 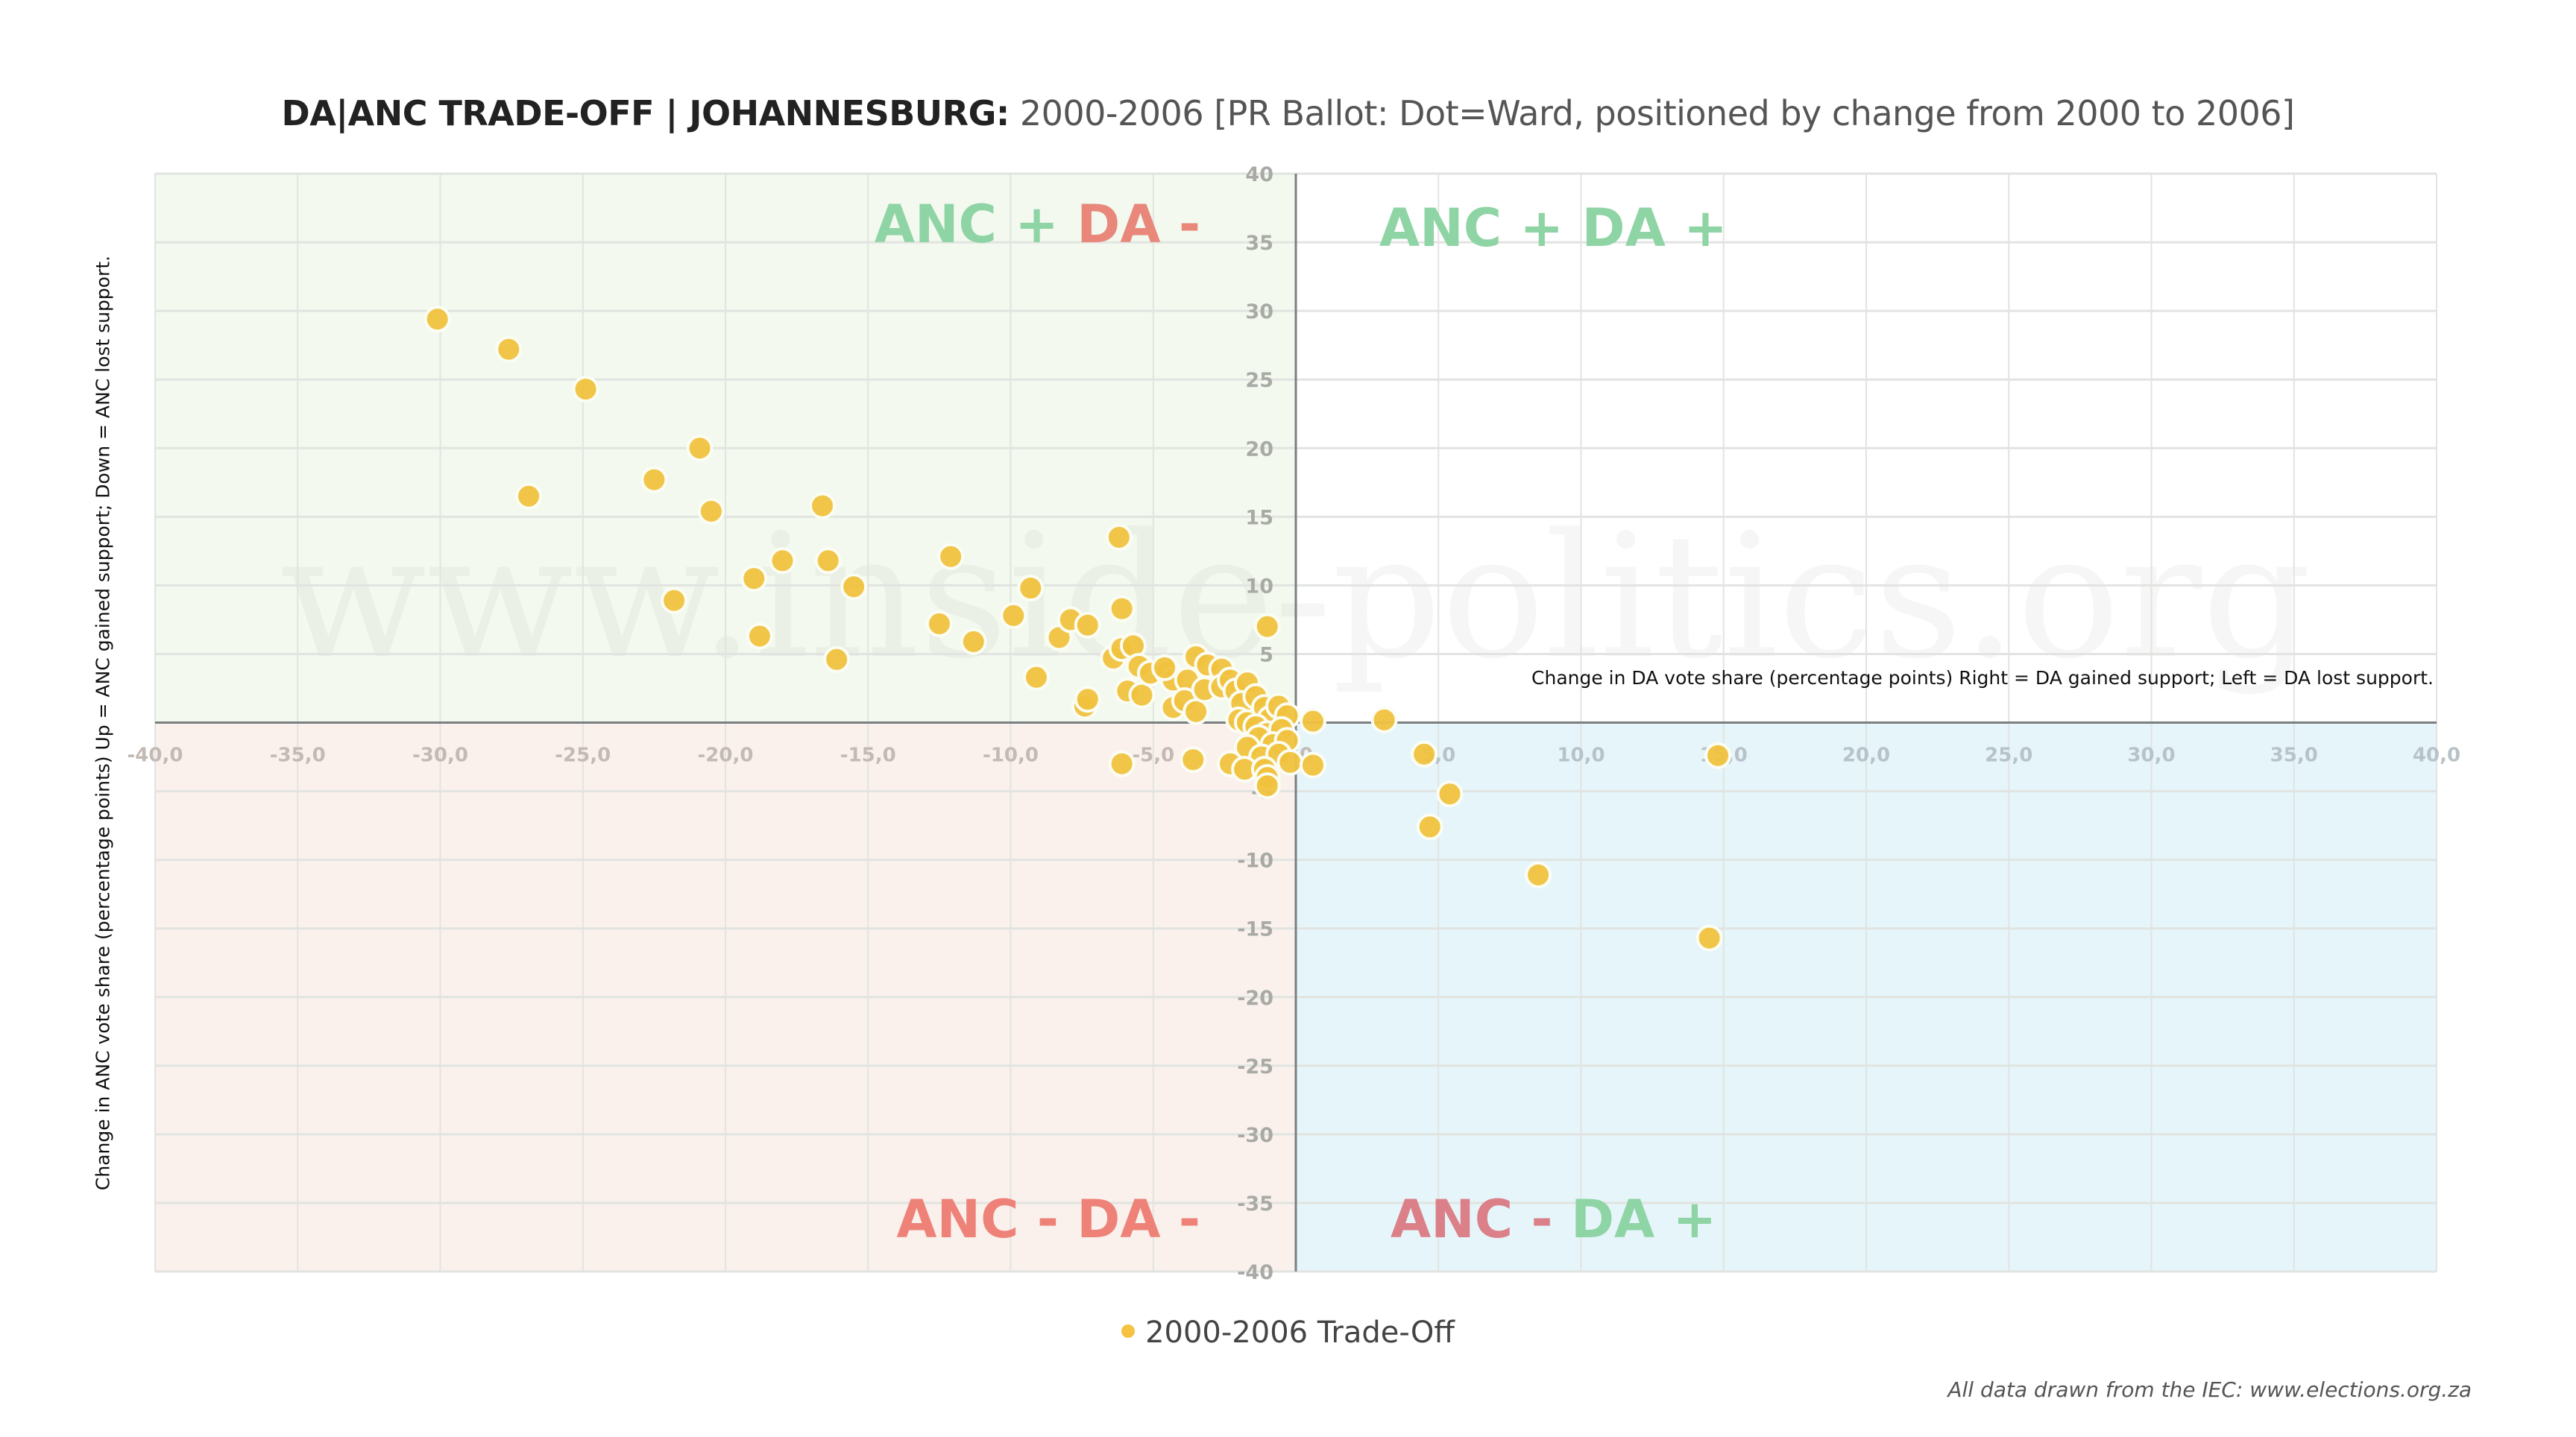 I want to click on y-tick-label: -20, so click(x=1255, y=999).